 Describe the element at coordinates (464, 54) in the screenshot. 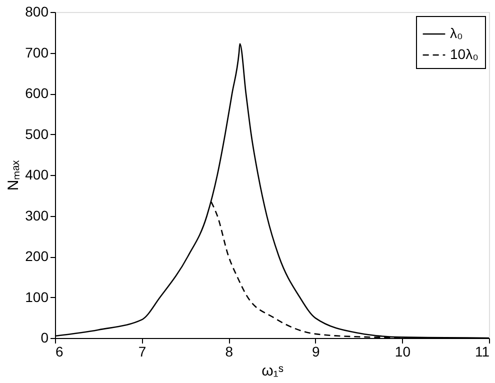

I see `legend-label: 10λ₀` at that location.